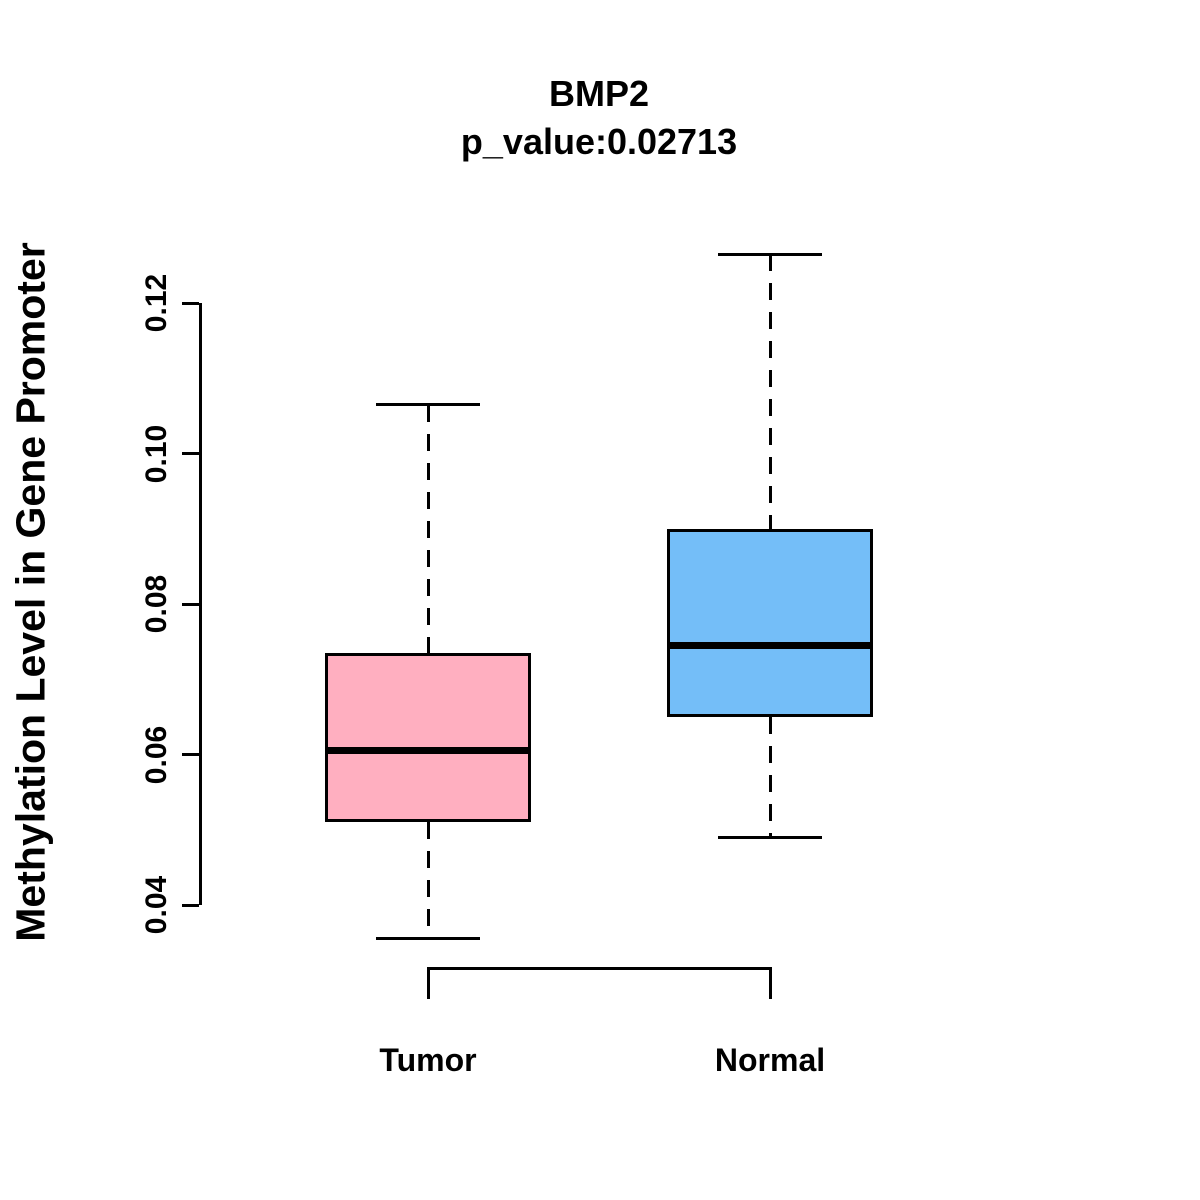 The width and height of the screenshot is (1200, 1200). Describe the element at coordinates (770, 391) in the screenshot. I see `normal-upper-whisker` at that location.